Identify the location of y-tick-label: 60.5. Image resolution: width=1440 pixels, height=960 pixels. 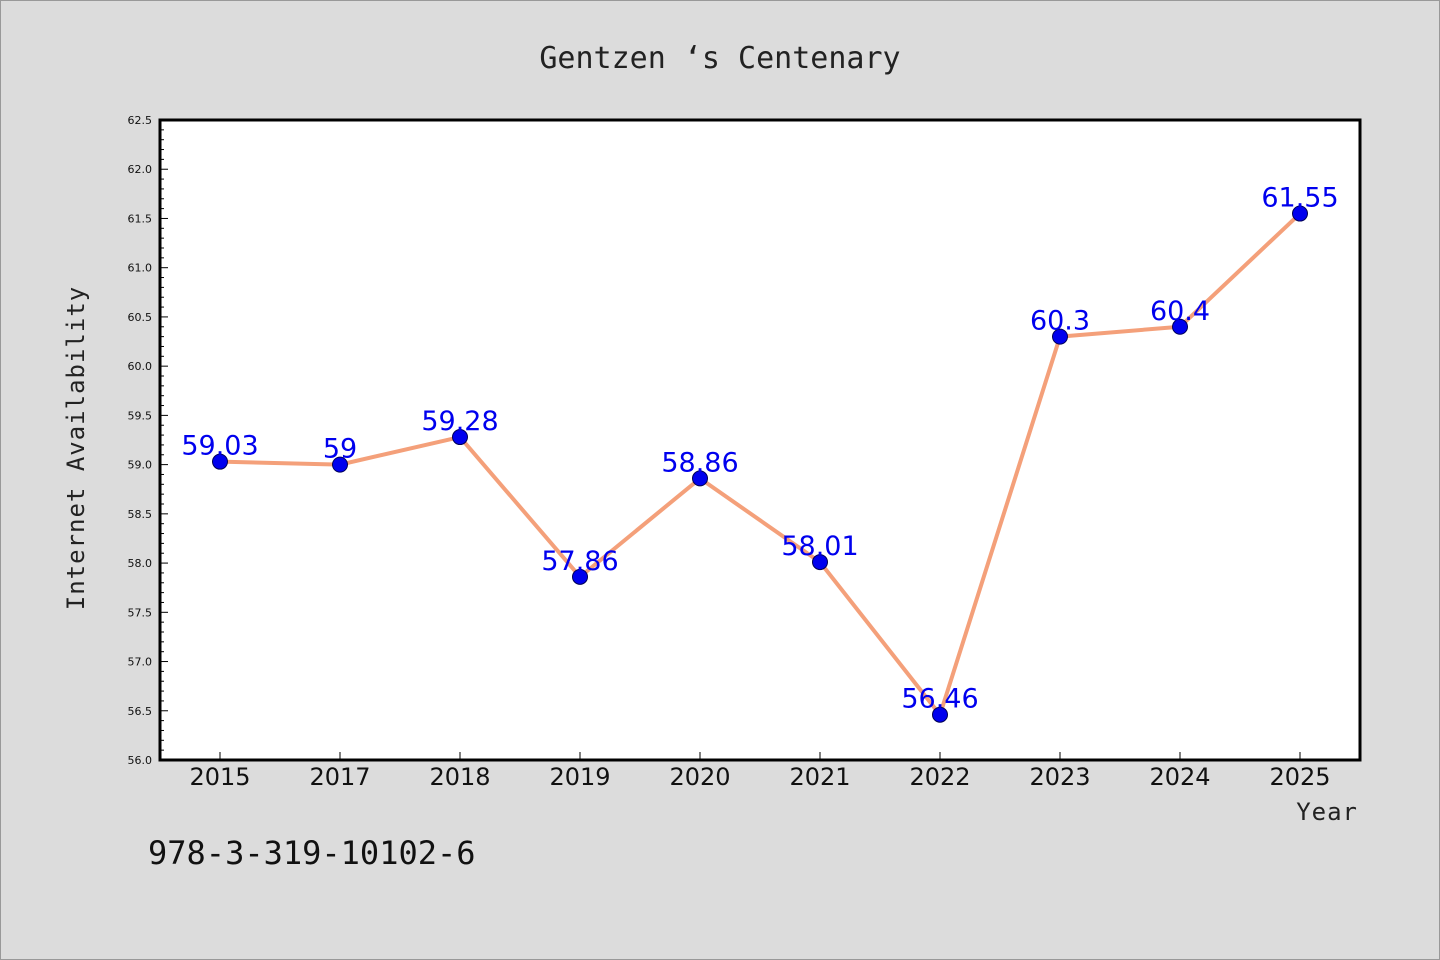
(140, 317).